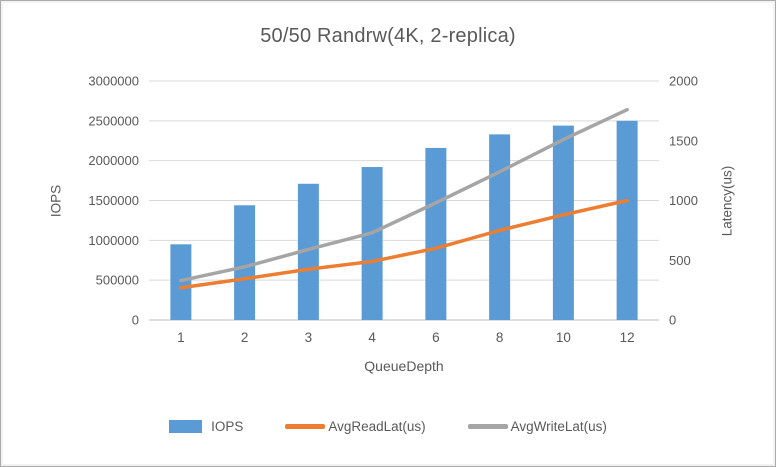 The image size is (776, 467). I want to click on x-axis-tick-label: 2, so click(245, 337).